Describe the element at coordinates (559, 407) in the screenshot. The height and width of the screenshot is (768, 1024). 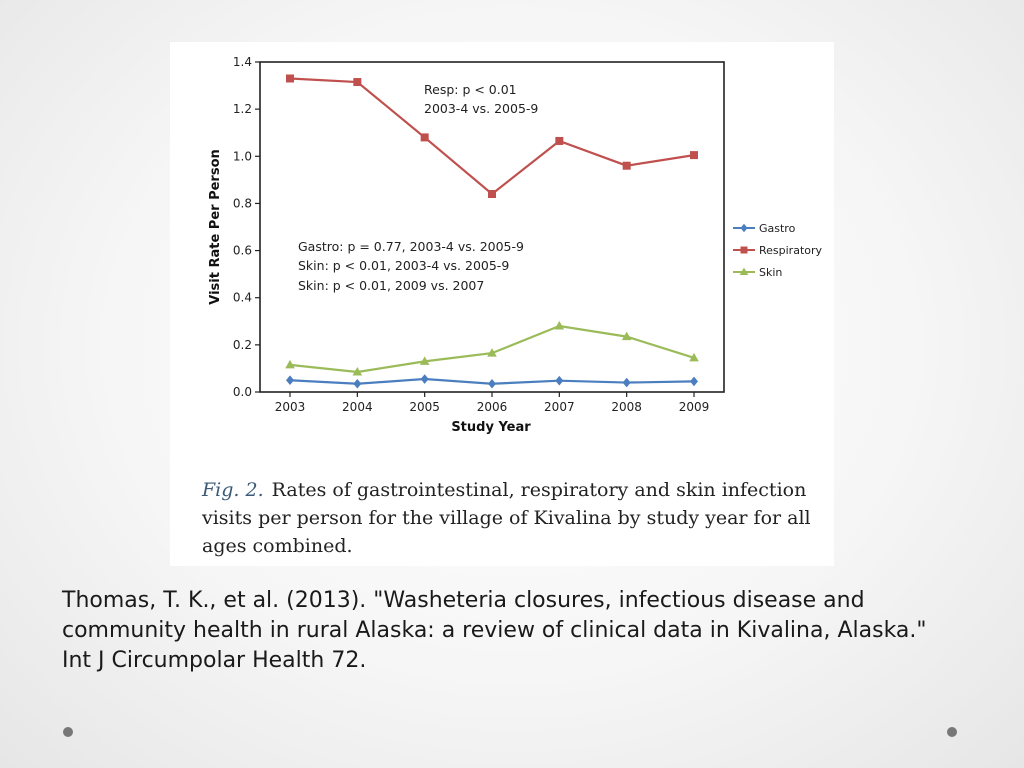
I see `x-tick-label: 2007` at that location.